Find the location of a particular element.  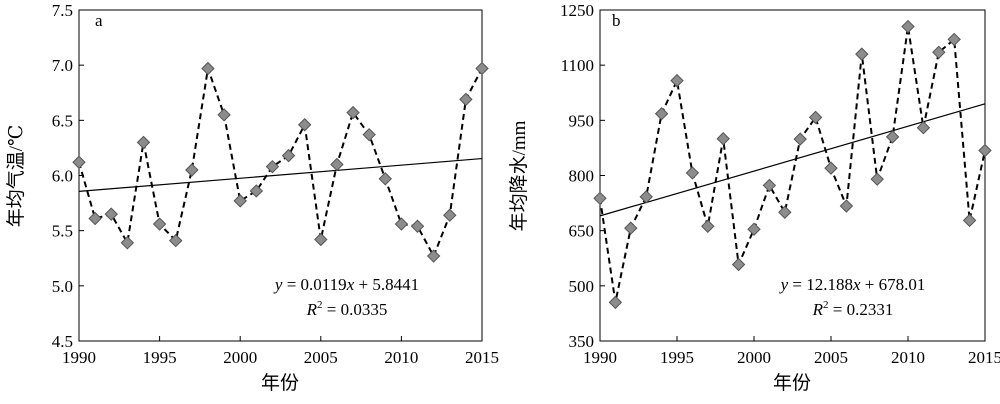

panel-a-r2: R2 = 0.0335 is located at coordinates (347, 309).